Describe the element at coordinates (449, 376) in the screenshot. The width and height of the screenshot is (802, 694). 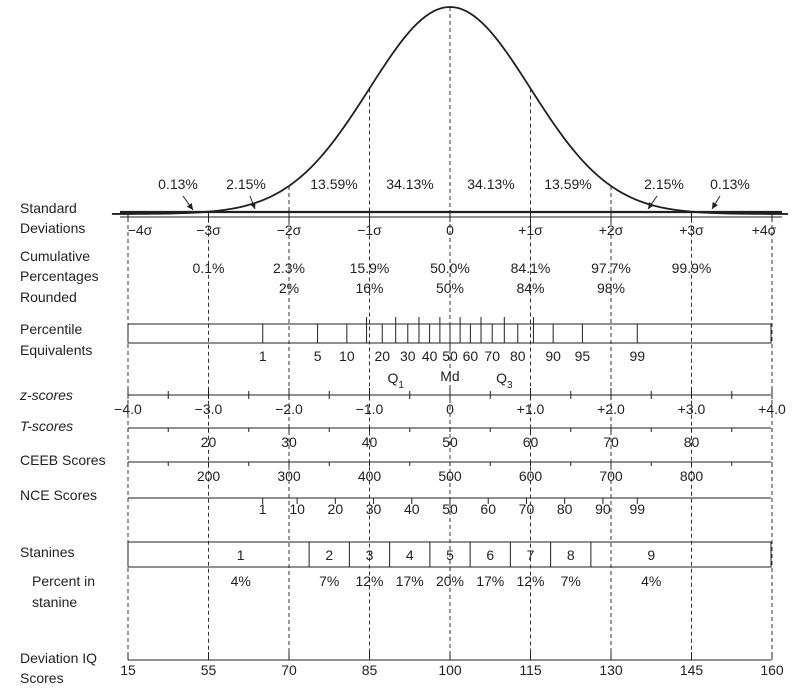
I see `median-label: Md` at that location.